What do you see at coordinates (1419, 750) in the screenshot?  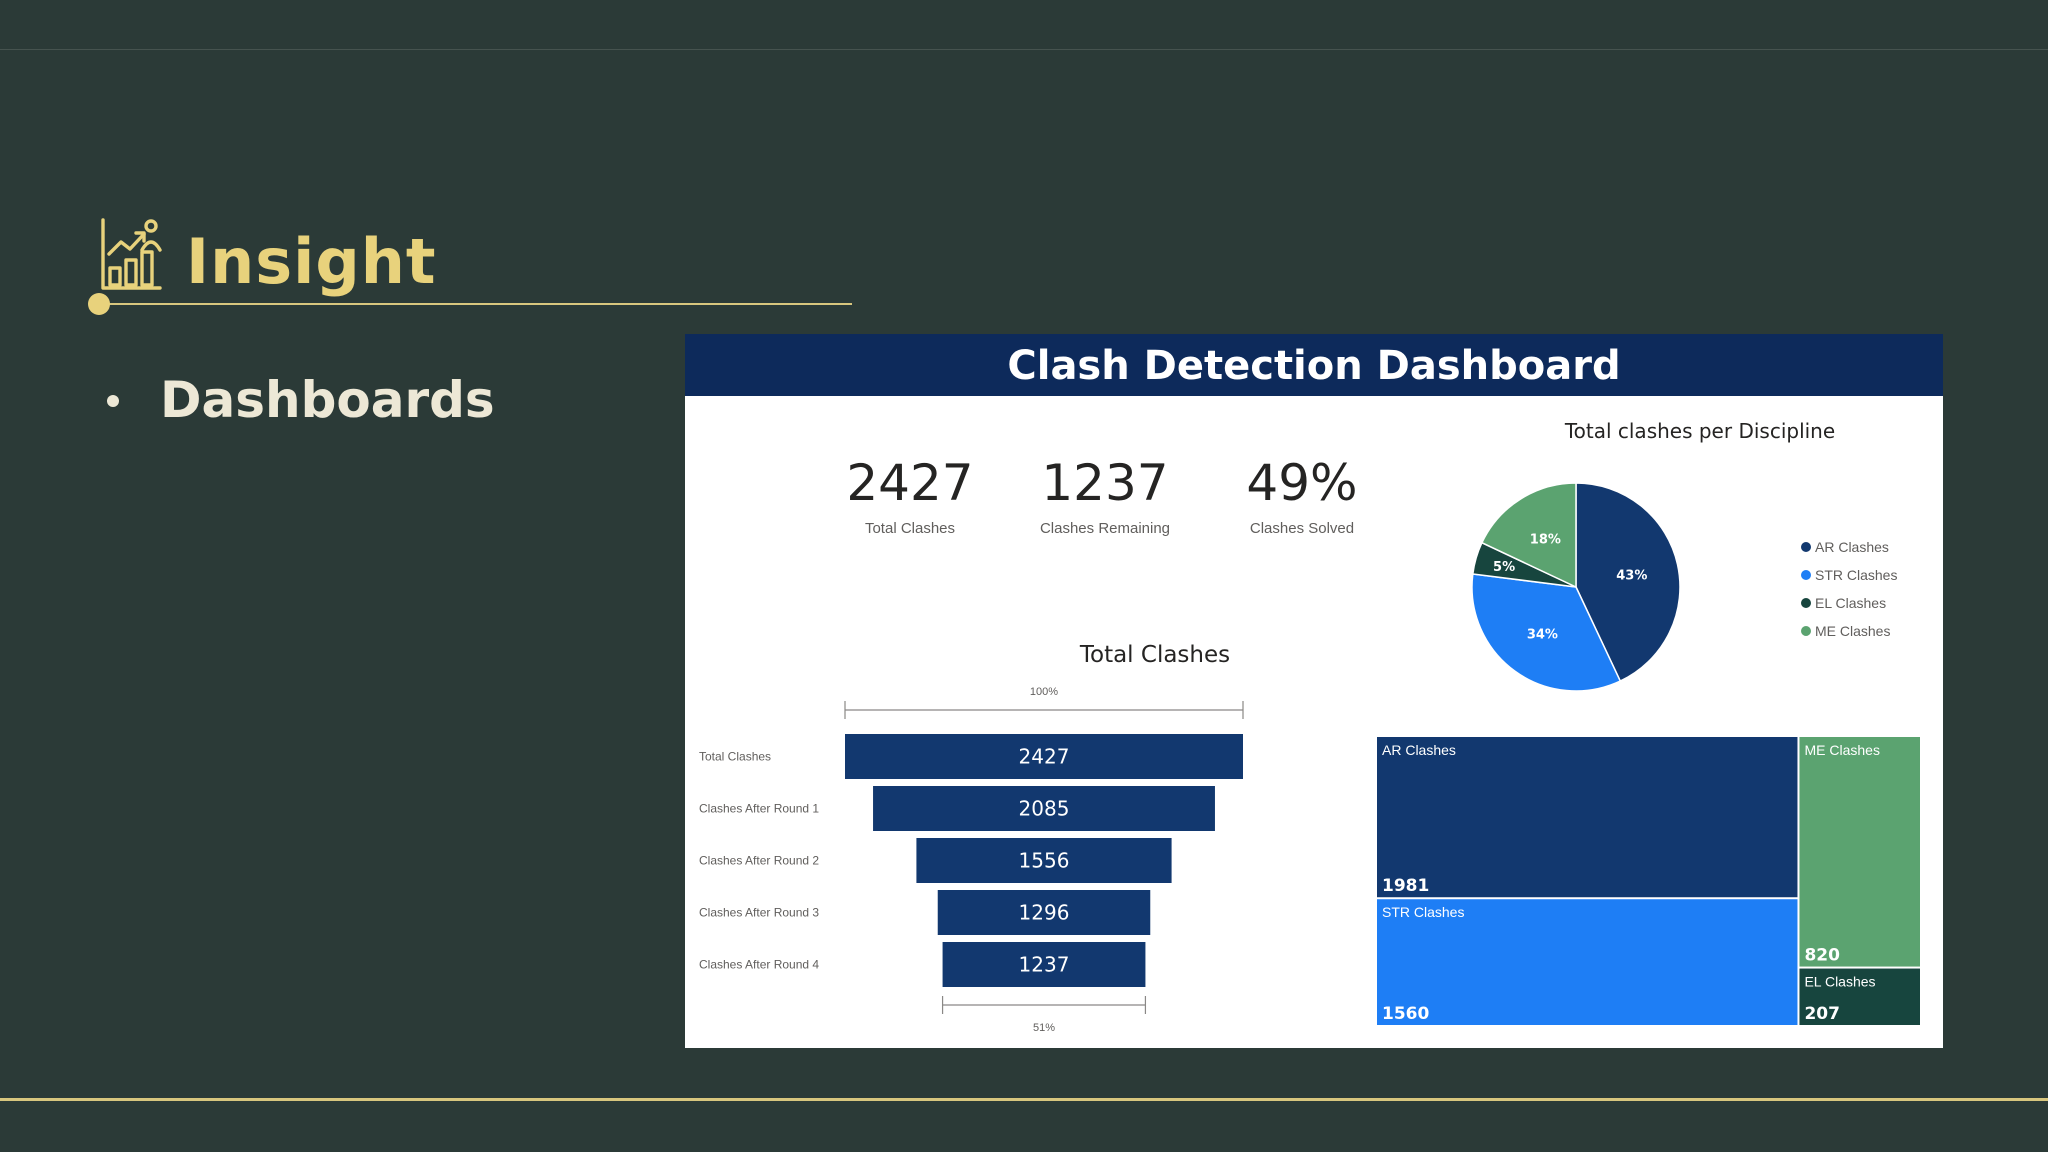 I see `treemap-tile-name: AR Clashes` at bounding box center [1419, 750].